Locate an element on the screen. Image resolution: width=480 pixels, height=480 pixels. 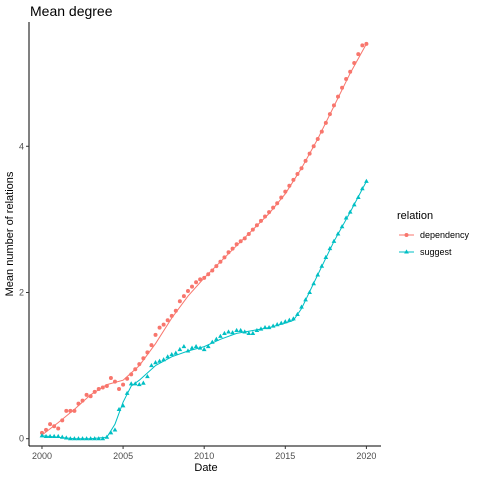
chart-title: Mean degree is located at coordinates (71, 11).